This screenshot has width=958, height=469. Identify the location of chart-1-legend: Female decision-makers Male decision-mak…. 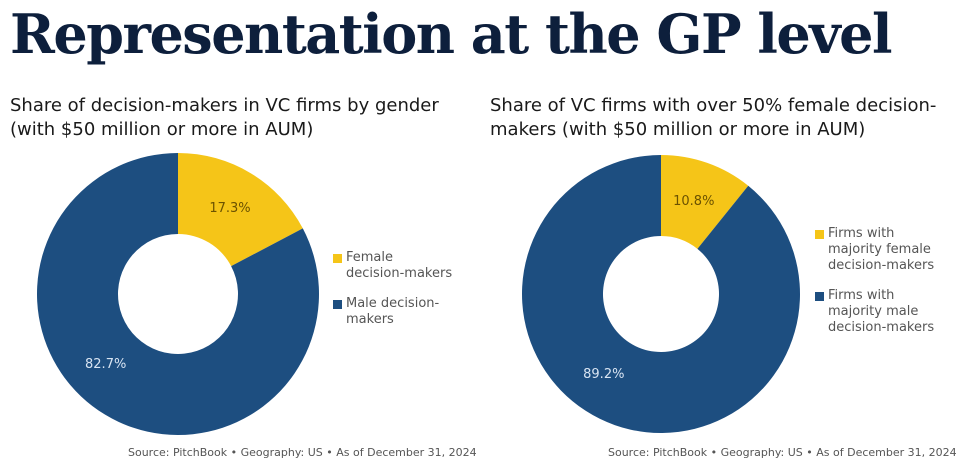
(393, 296).